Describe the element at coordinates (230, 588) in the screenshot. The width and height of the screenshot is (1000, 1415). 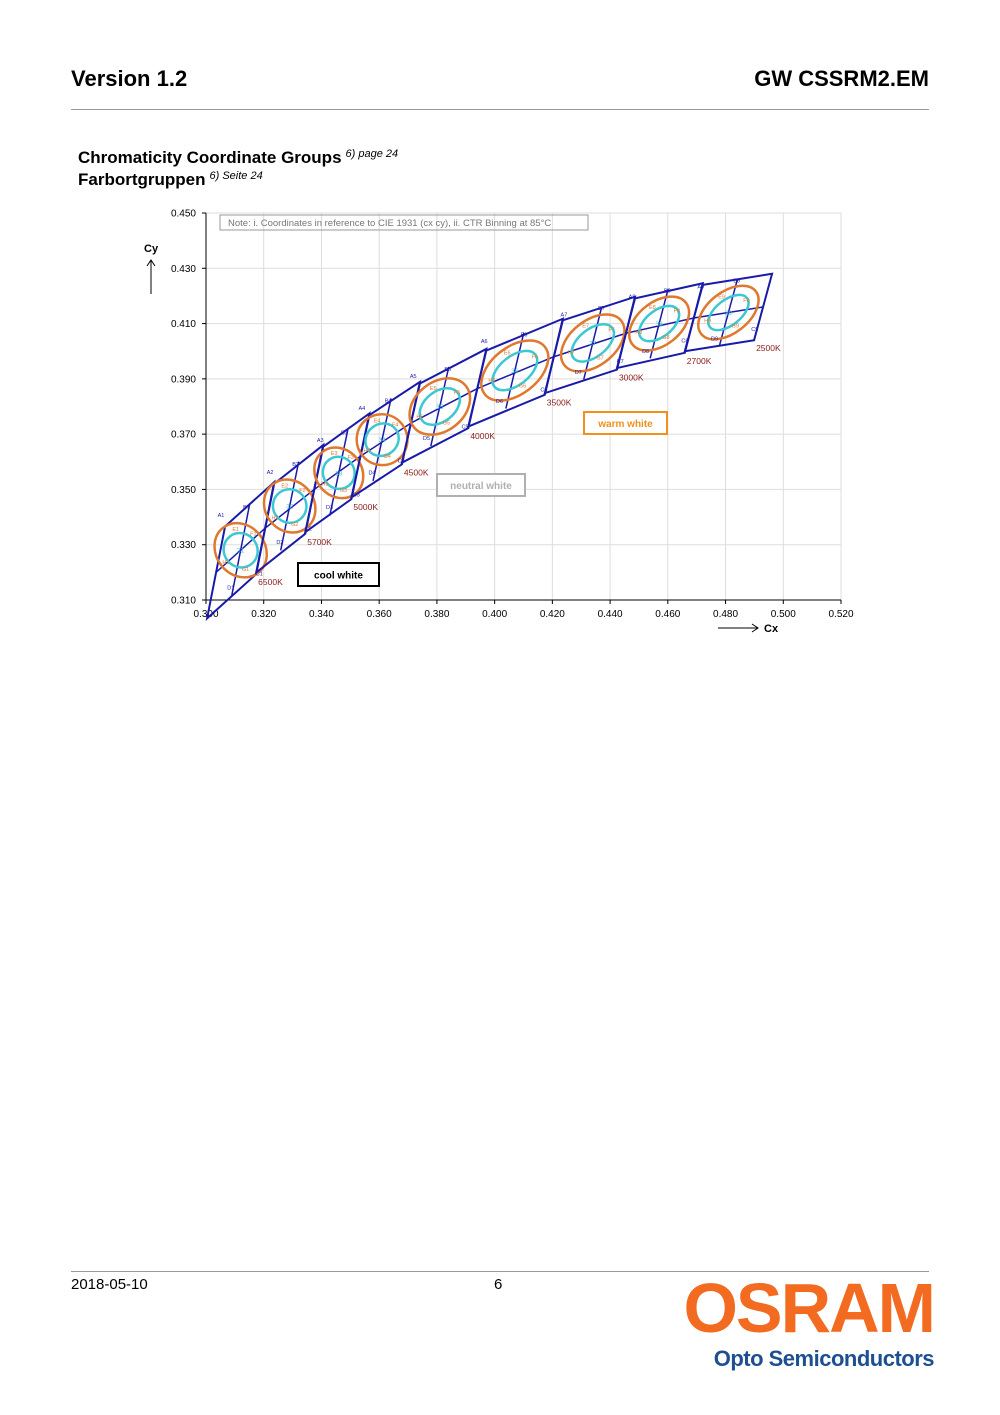
I see `bin-label: D1` at that location.